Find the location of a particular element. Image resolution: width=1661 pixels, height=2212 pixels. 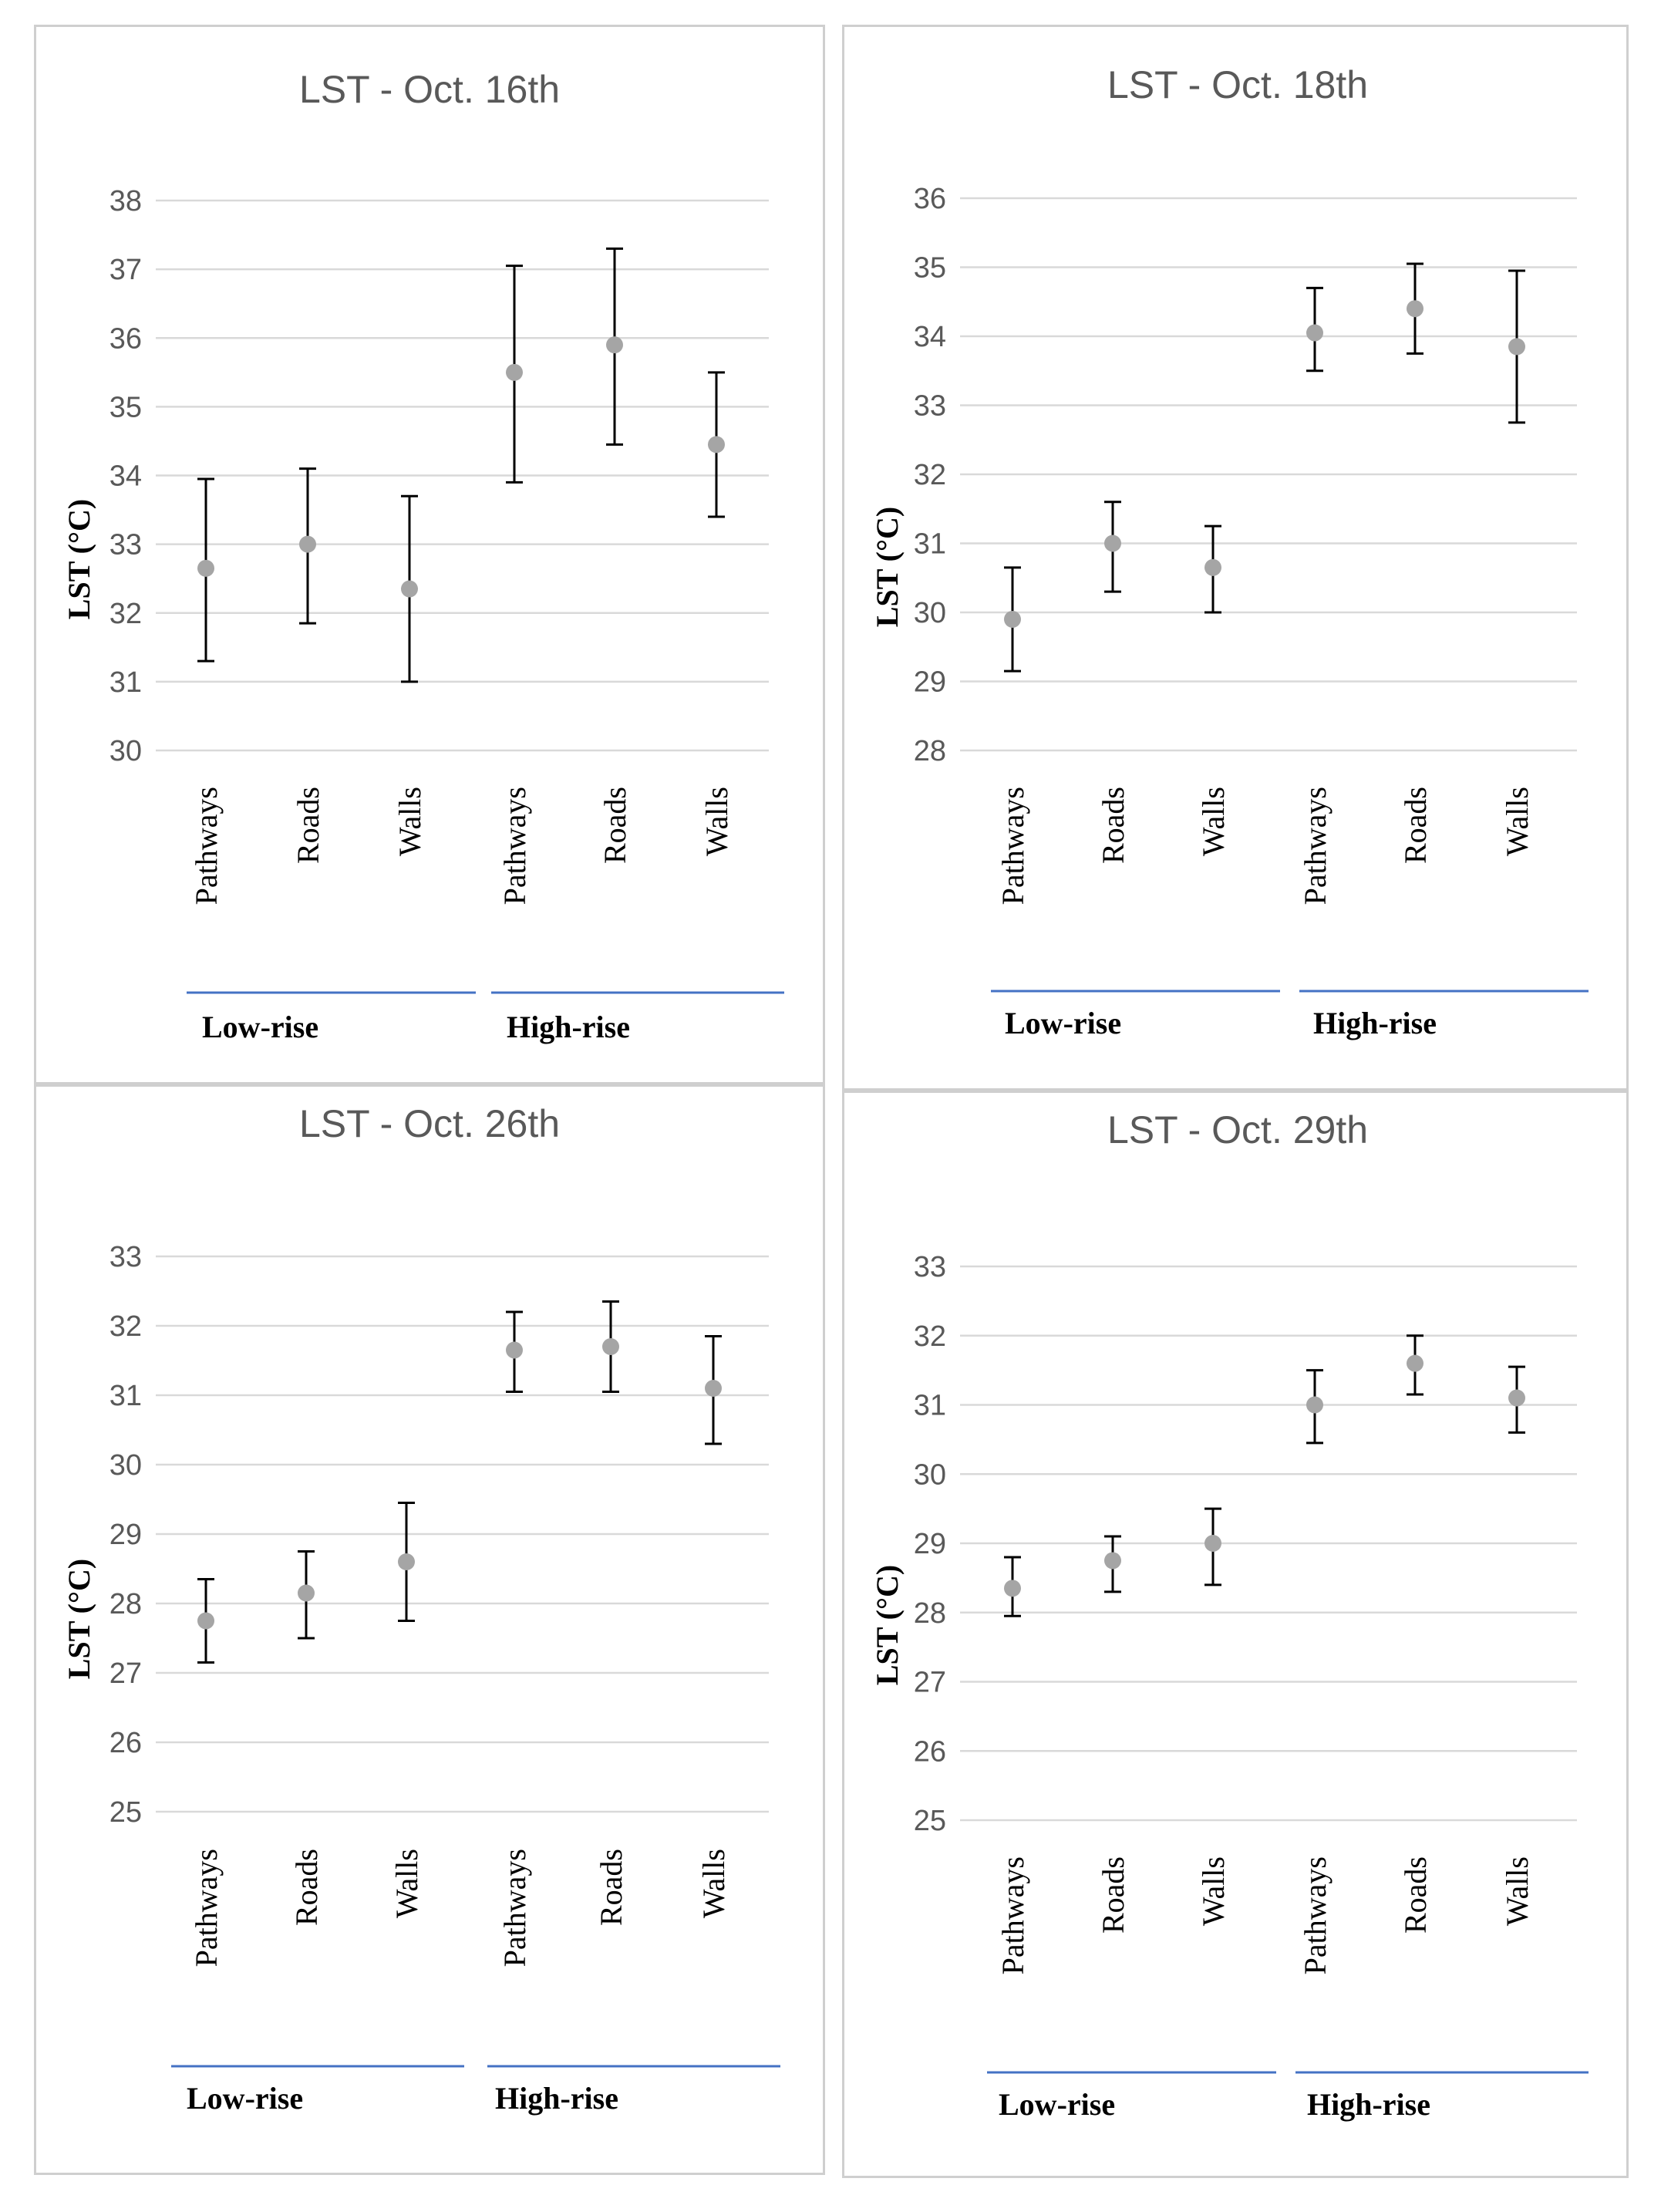

y-tick-label: 26 is located at coordinates (930, 1751).